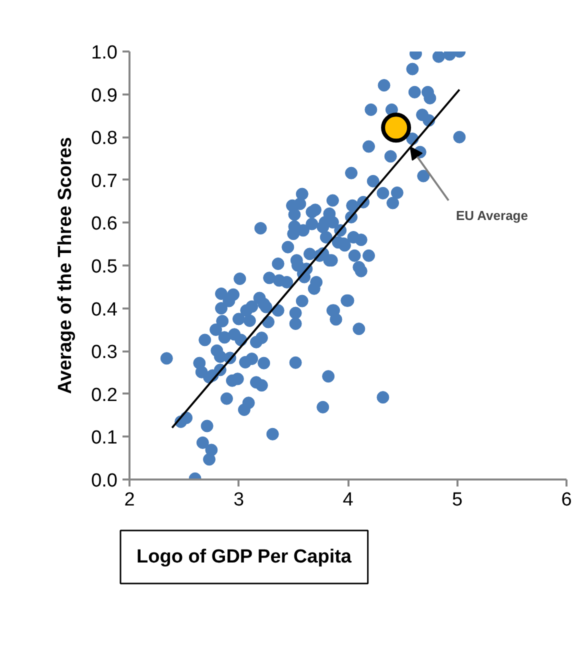 The image size is (588, 664). I want to click on x-tick-label: 4, so click(348, 500).